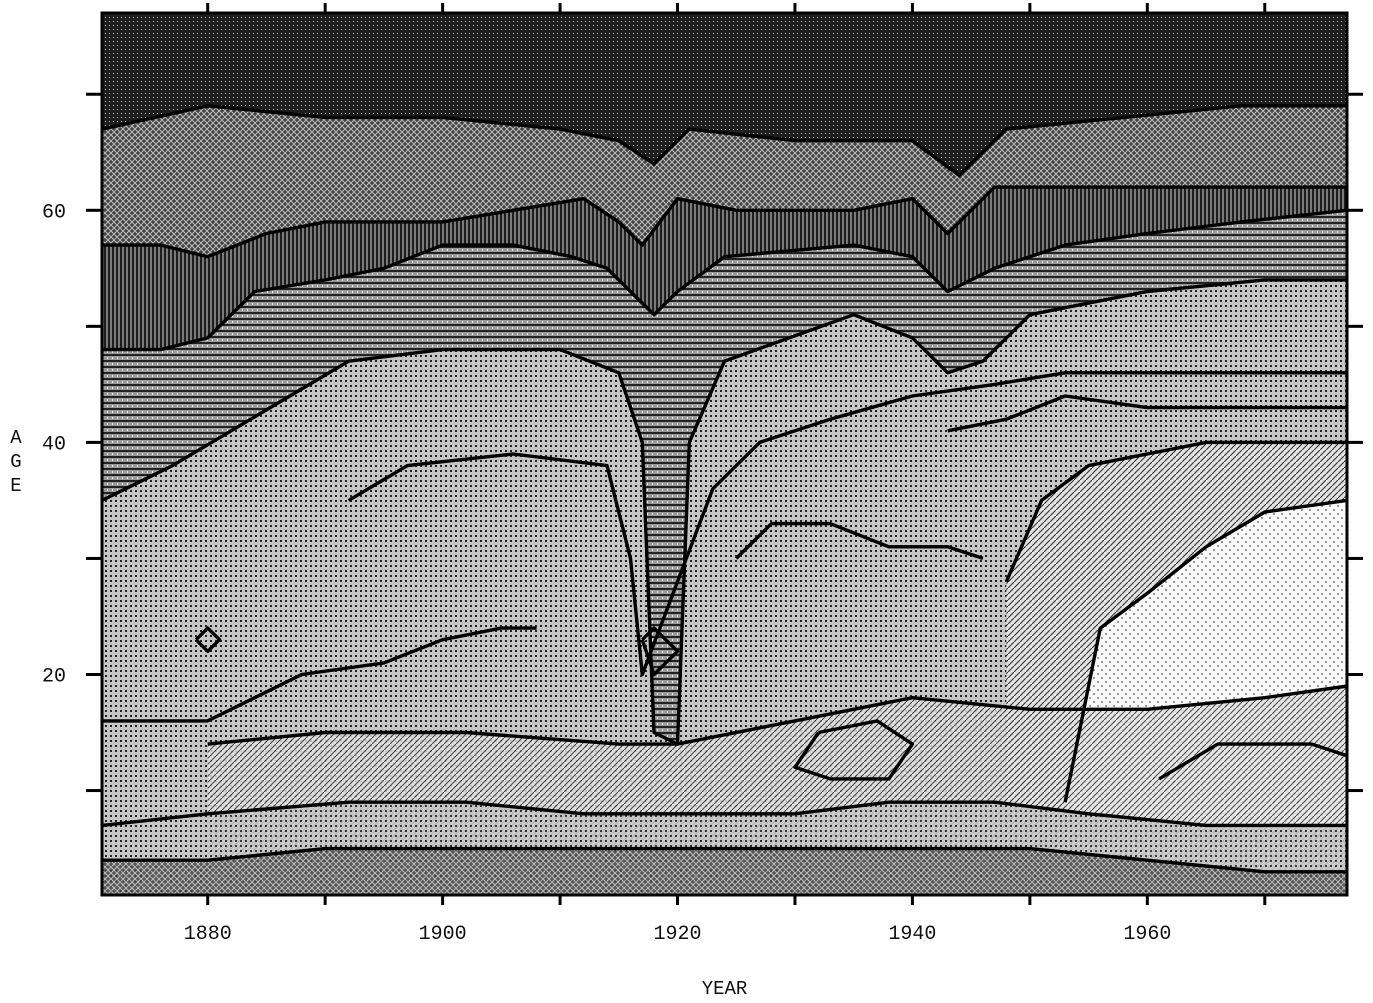 The width and height of the screenshot is (1373, 1003). I want to click on x-tick-label: 1880, so click(208, 934).